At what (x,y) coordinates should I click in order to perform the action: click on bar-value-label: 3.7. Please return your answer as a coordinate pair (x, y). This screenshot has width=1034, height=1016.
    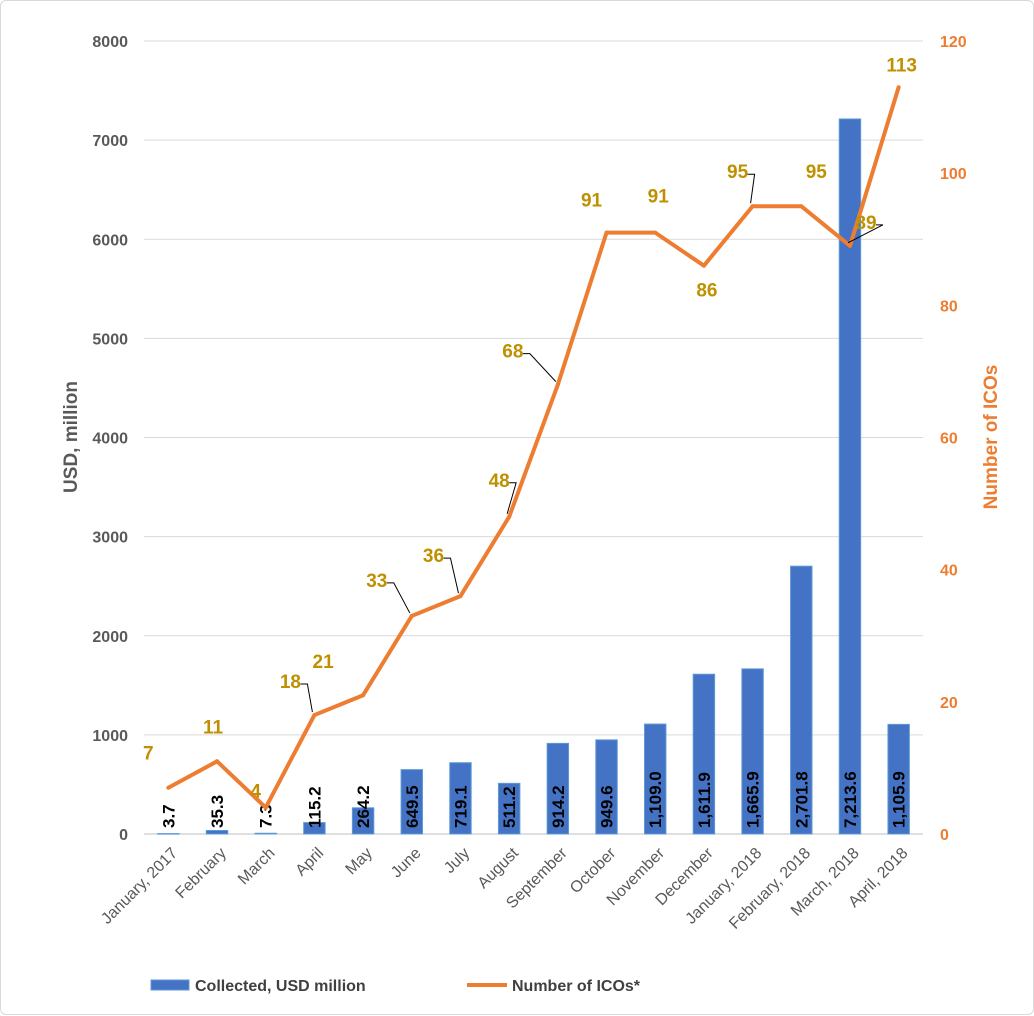
    Looking at the image, I should click on (168, 816).